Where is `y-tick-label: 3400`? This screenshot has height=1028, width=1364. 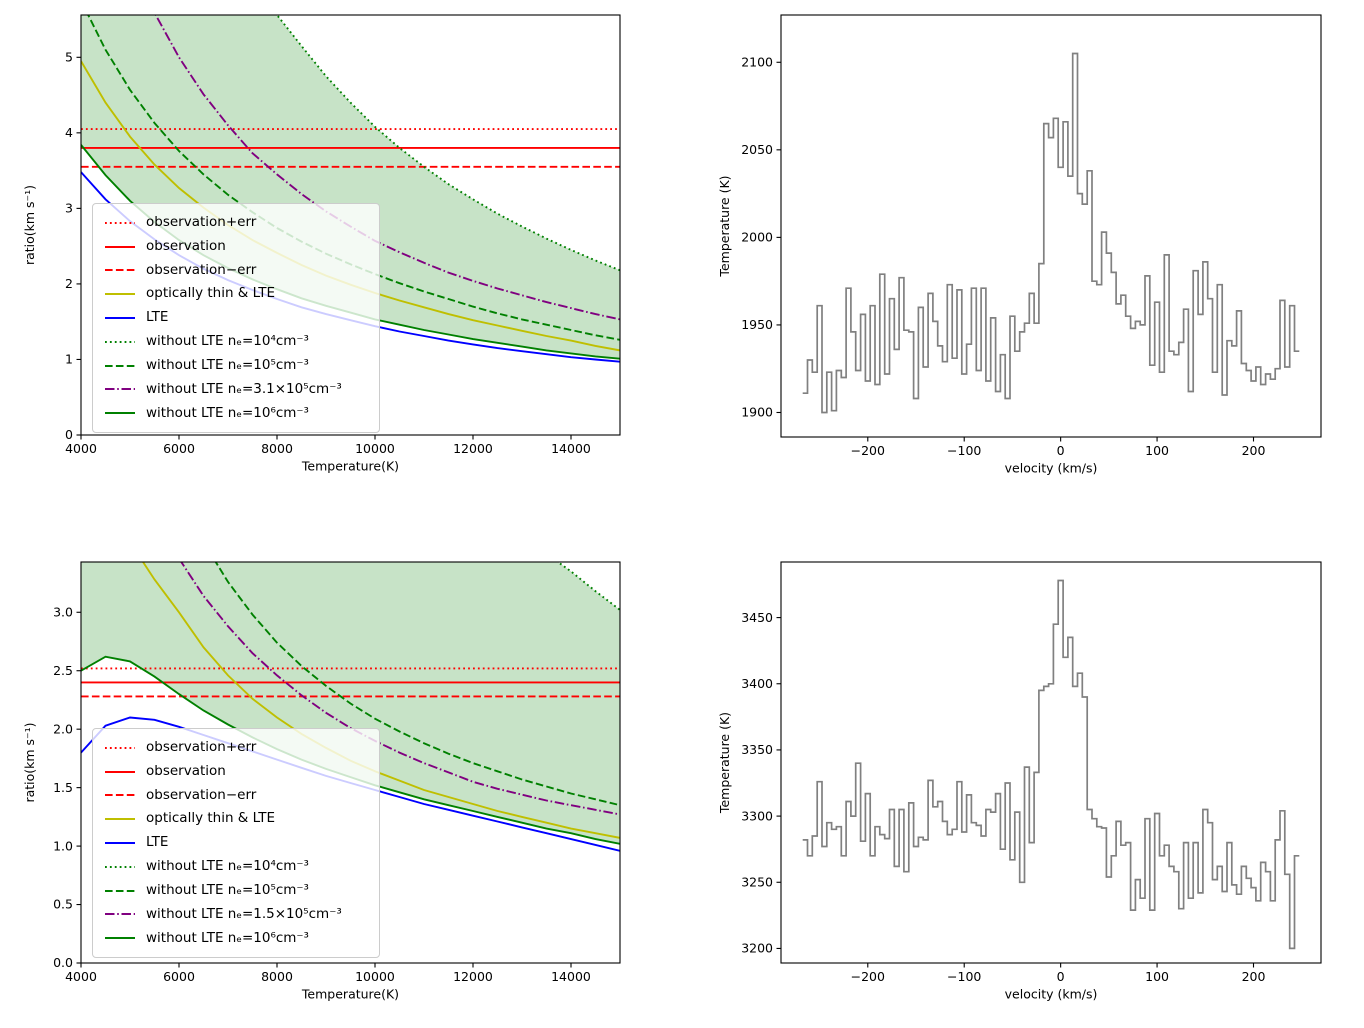
y-tick-label: 3400 is located at coordinates (757, 683).